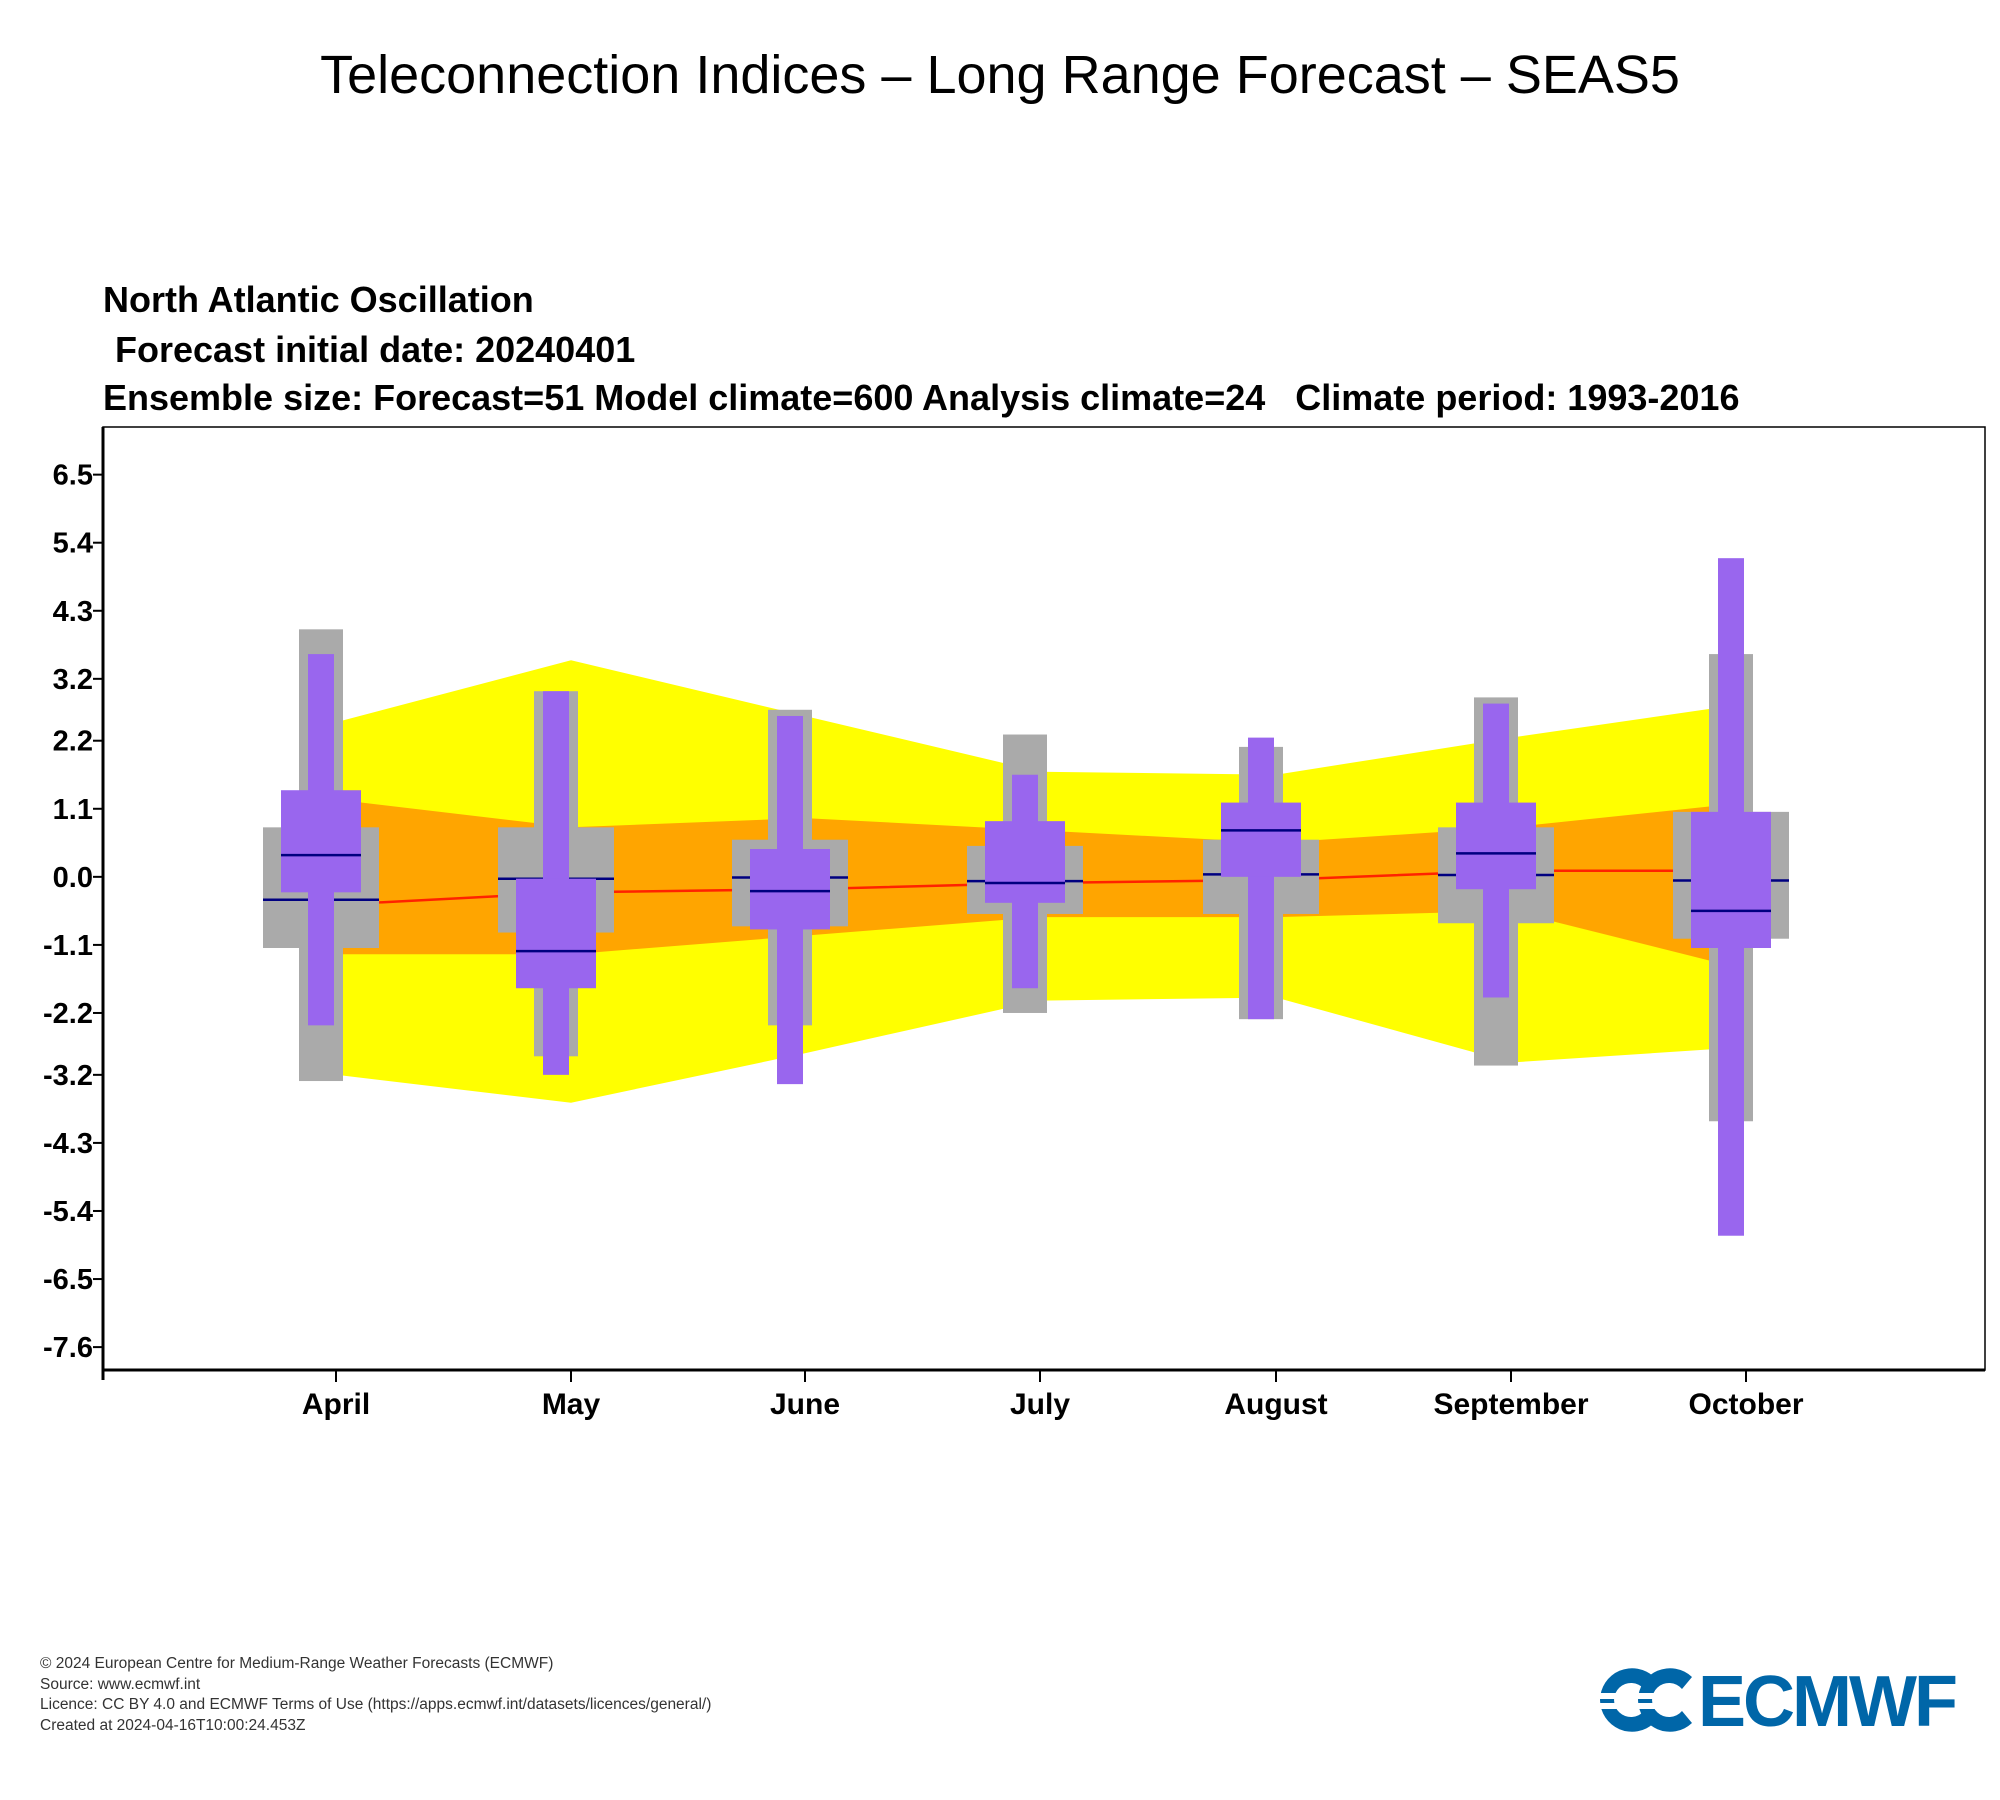 The image size is (2000, 1800). What do you see at coordinates (68, 1212) in the screenshot?
I see `y-tick-label: -5.4` at bounding box center [68, 1212].